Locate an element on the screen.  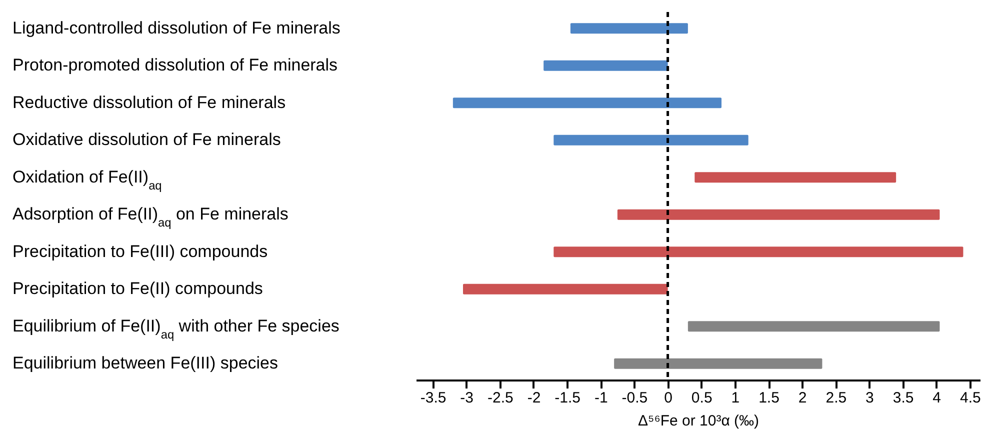
y-tick-label: Reductive dissolution of Fe minerals is located at coordinates (149, 102).